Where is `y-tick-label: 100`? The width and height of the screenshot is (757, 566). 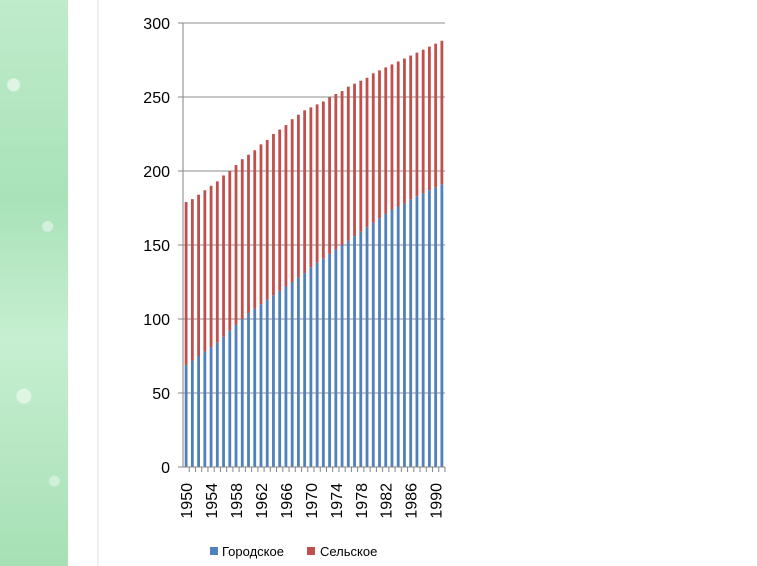 y-tick-label: 100 is located at coordinates (156, 320).